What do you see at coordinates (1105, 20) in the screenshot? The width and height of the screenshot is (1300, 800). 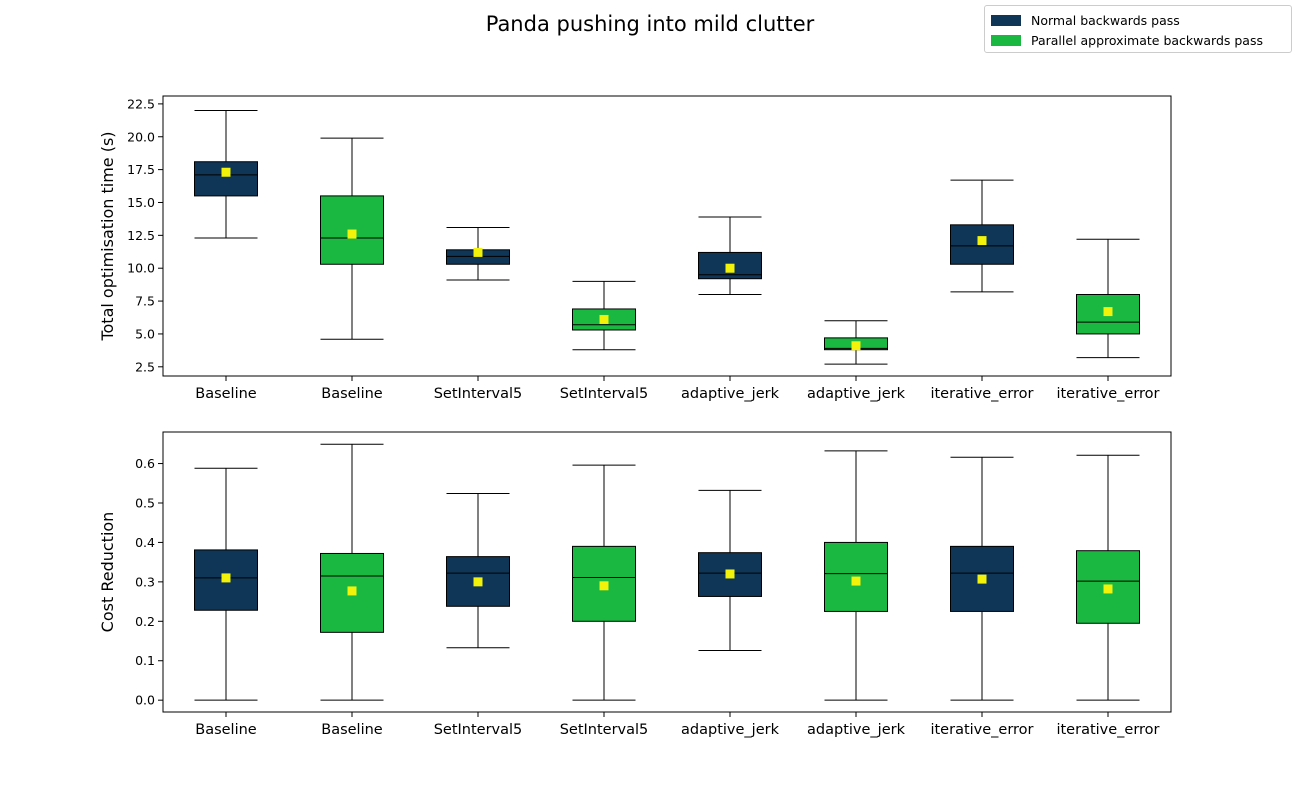 I see `legend-label-normal: Normal backwards pass` at bounding box center [1105, 20].